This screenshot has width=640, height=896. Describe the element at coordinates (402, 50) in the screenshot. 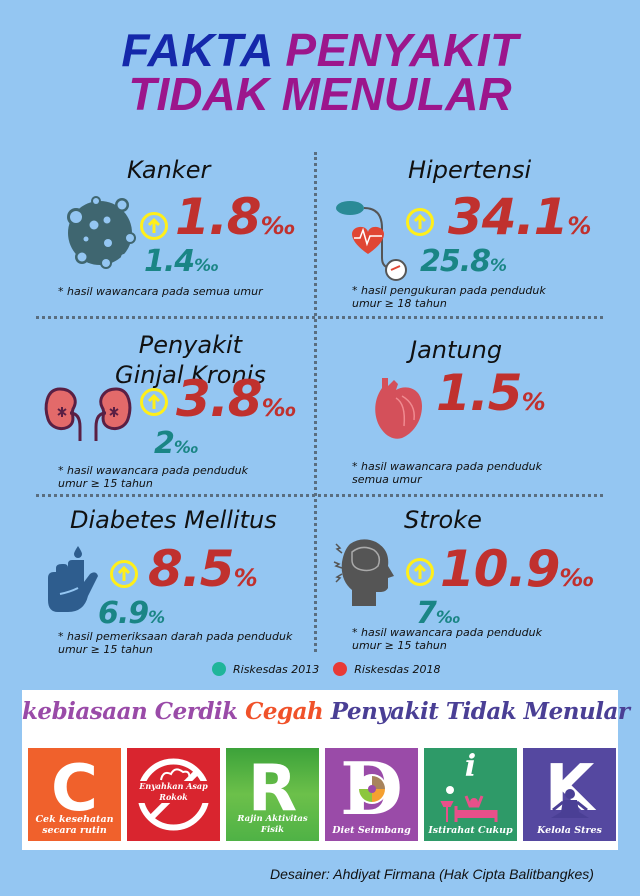

I see `title-penyakit: PENYAKIT` at that location.